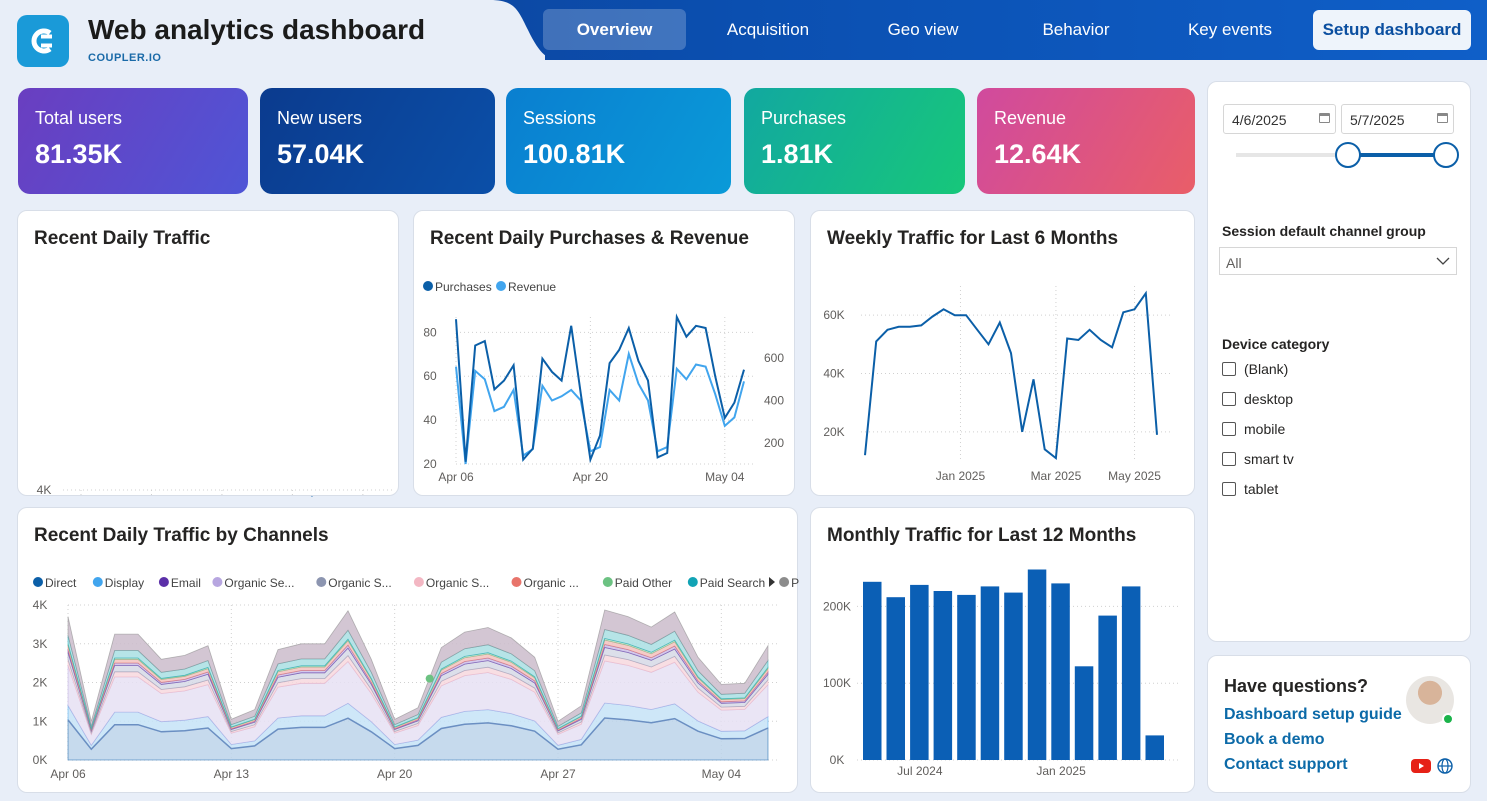 This screenshot has height=801, width=1487. I want to click on end-date-input: 5/7/2025, so click(1397, 119).